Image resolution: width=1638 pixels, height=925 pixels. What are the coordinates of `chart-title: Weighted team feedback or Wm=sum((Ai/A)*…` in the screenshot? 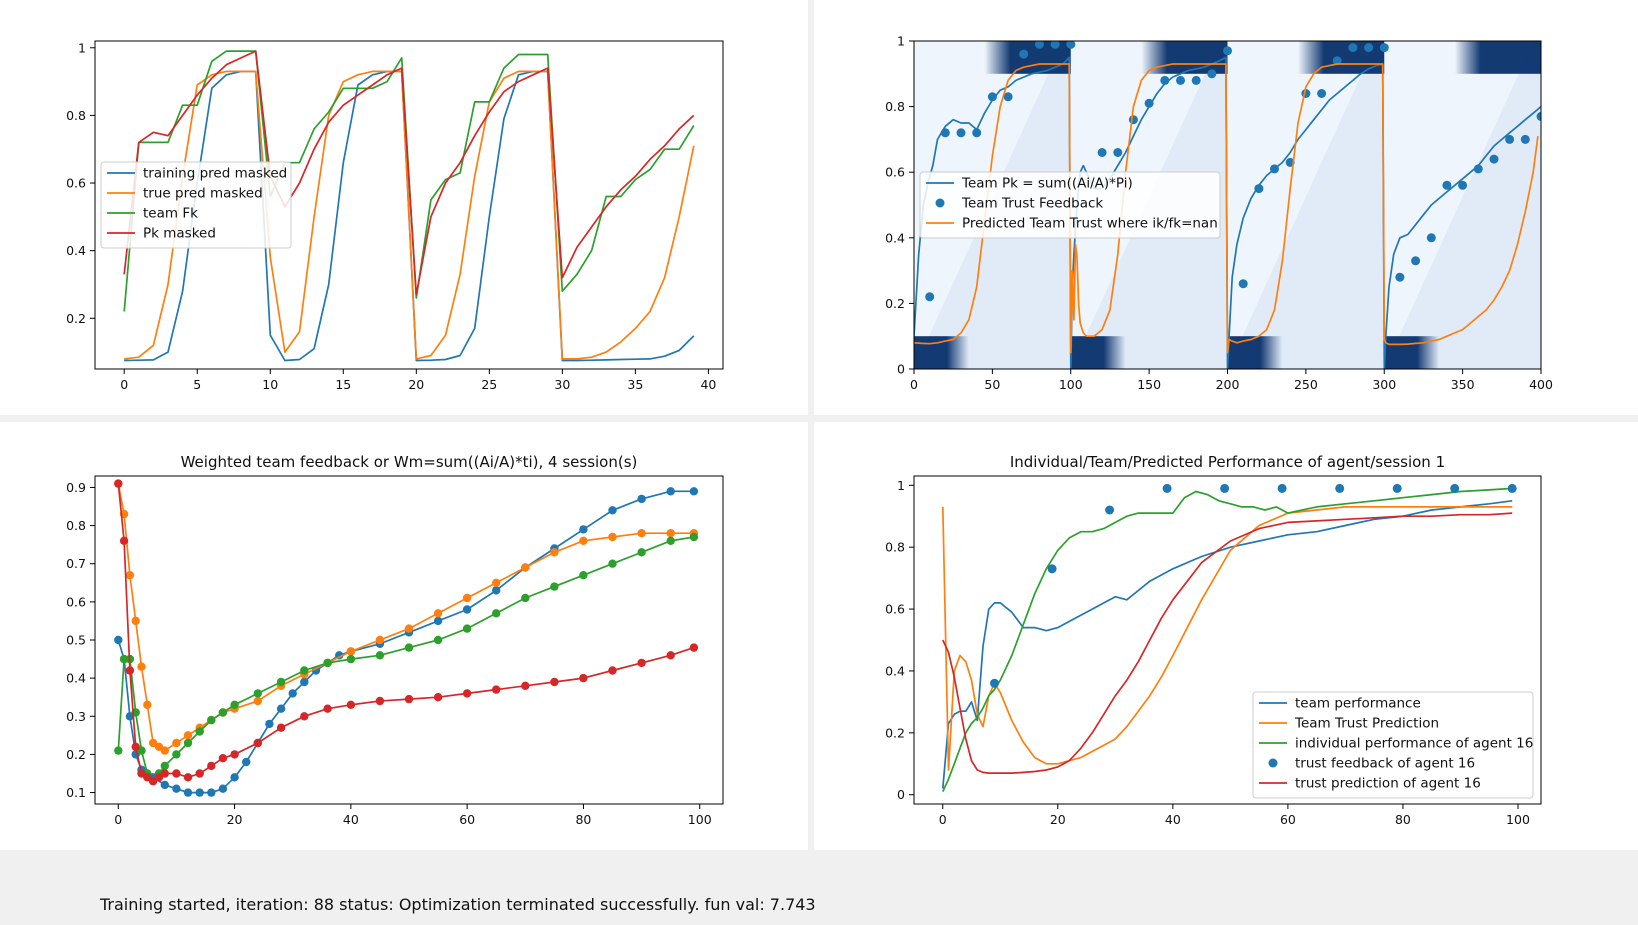 It's located at (409, 462).